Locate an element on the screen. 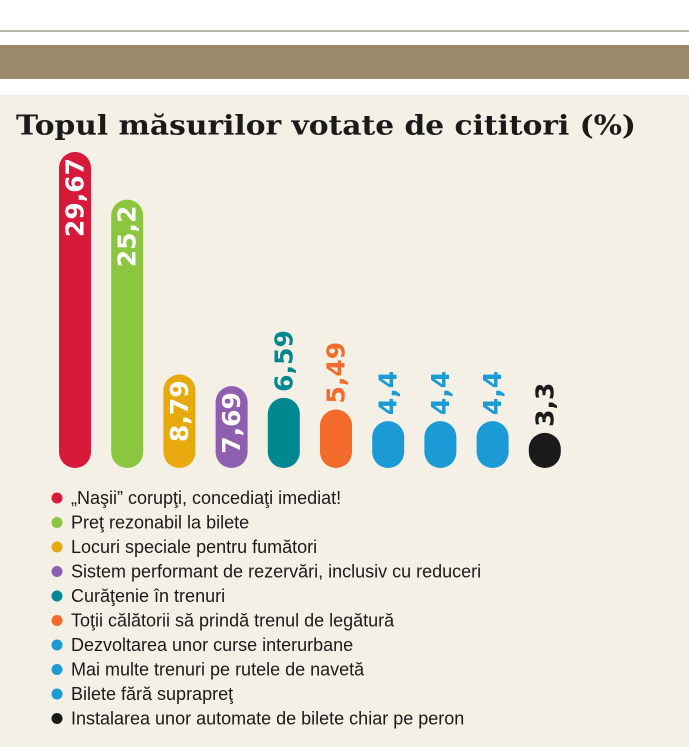 Image resolution: width=689 pixels, height=750 pixels. value-label: 3,3 is located at coordinates (544, 405).